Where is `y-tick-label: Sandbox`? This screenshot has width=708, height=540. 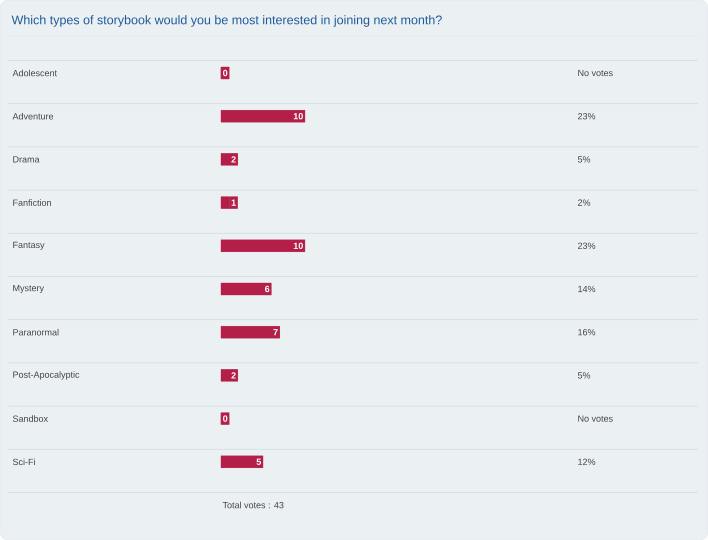 y-tick-label: Sandbox is located at coordinates (30, 418).